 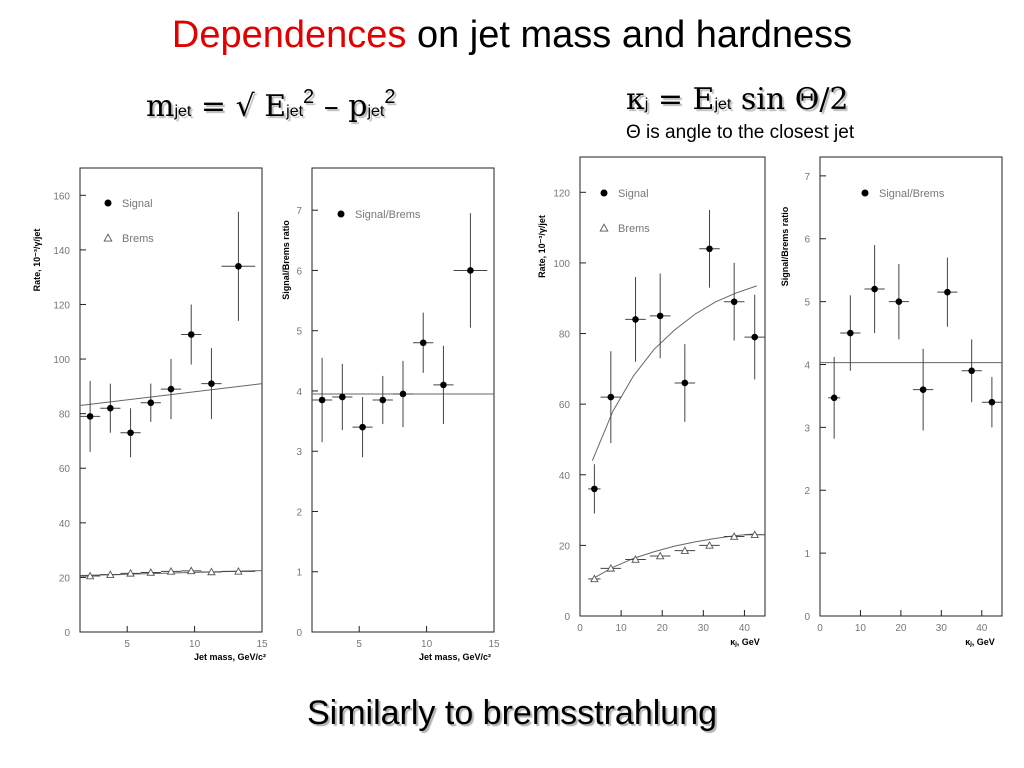 I want to click on title-rest: on jet mass and hardness, so click(x=629, y=35).